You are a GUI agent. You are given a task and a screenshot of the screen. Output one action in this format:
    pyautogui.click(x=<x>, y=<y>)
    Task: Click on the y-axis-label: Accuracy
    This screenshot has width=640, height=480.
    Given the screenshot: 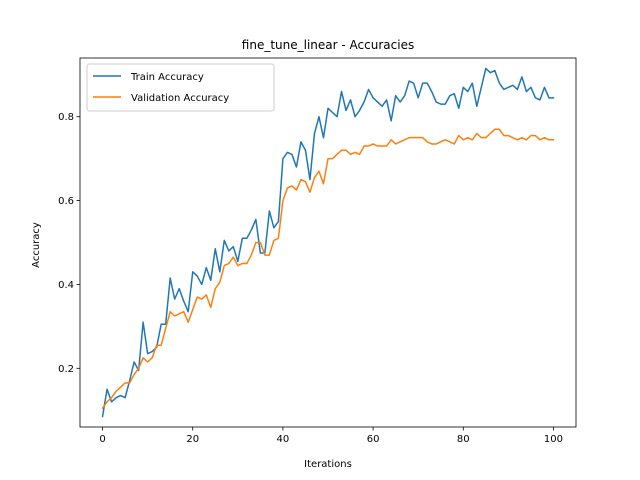 What is the action you would take?
    pyautogui.click(x=36, y=245)
    